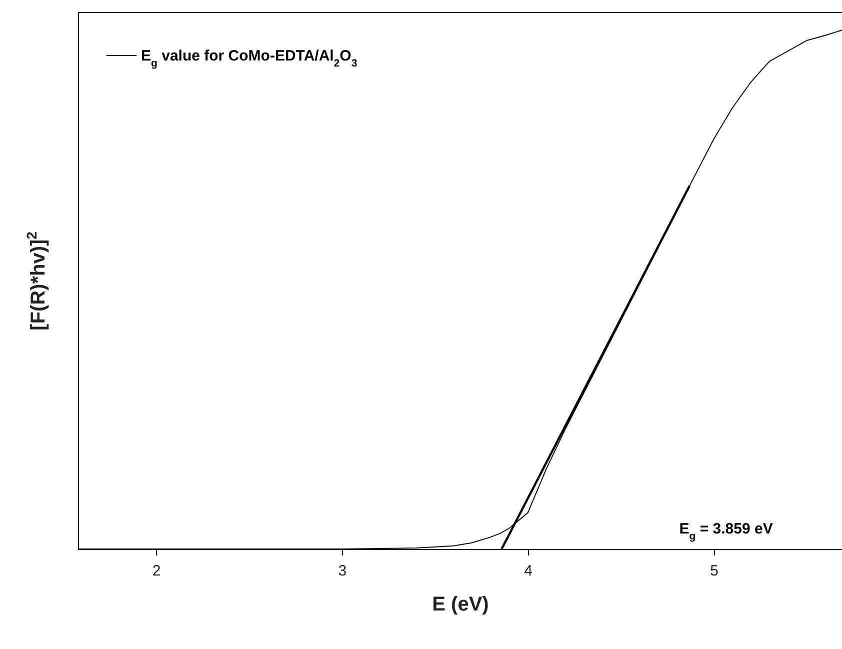 The width and height of the screenshot is (842, 649). Describe the element at coordinates (460, 605) in the screenshot. I see `x-axis-title: E (eV)` at that location.